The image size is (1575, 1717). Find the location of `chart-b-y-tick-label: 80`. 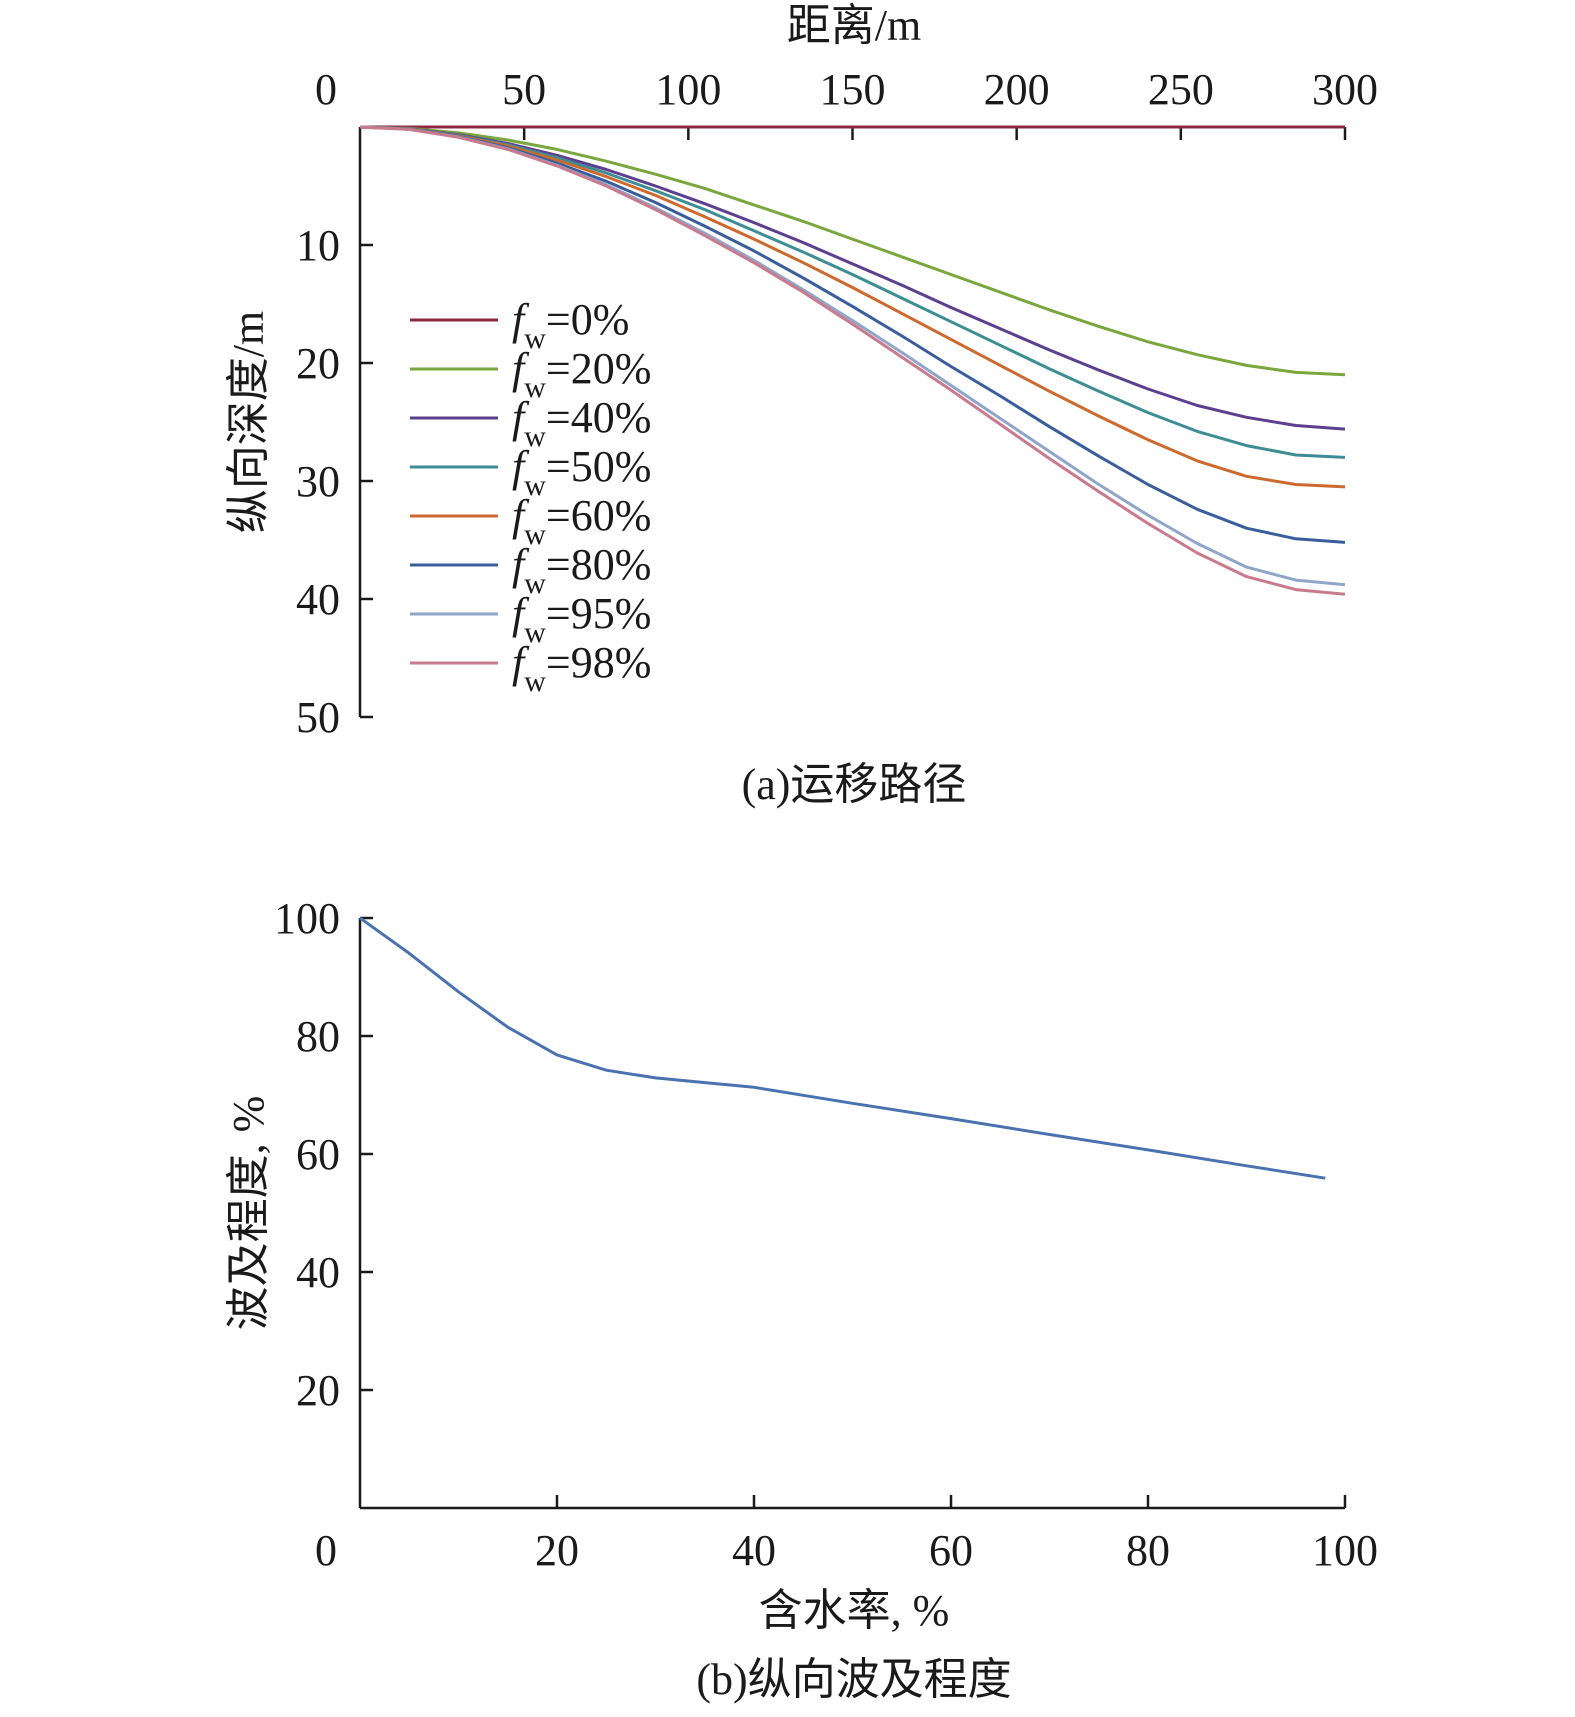

chart-b-y-tick-label: 80 is located at coordinates (318, 1036).